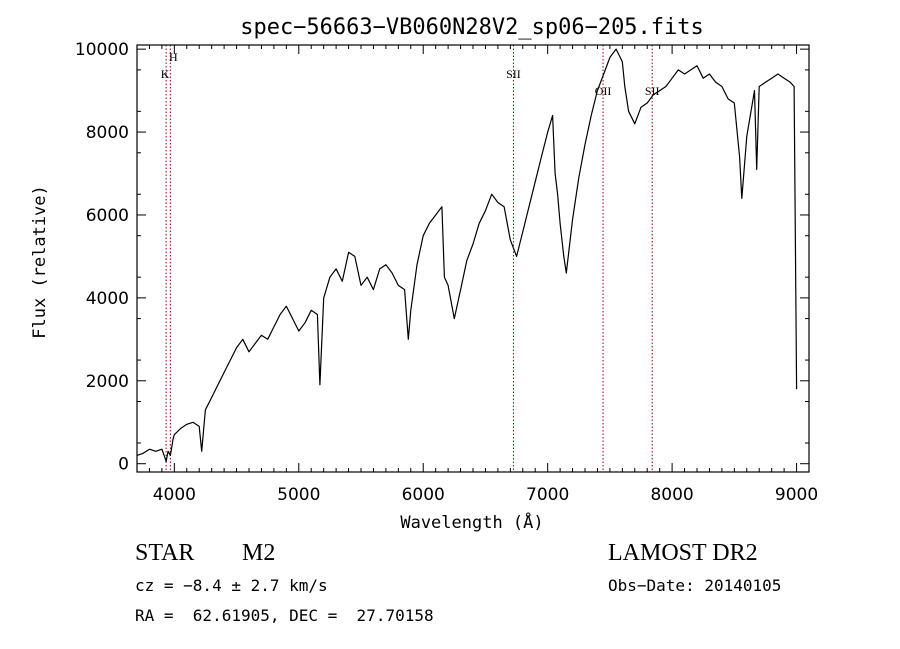 The width and height of the screenshot is (900, 649). I want to click on sky-coordinates: RA = 62.61905, DEC = 27.70158, so click(284, 615).